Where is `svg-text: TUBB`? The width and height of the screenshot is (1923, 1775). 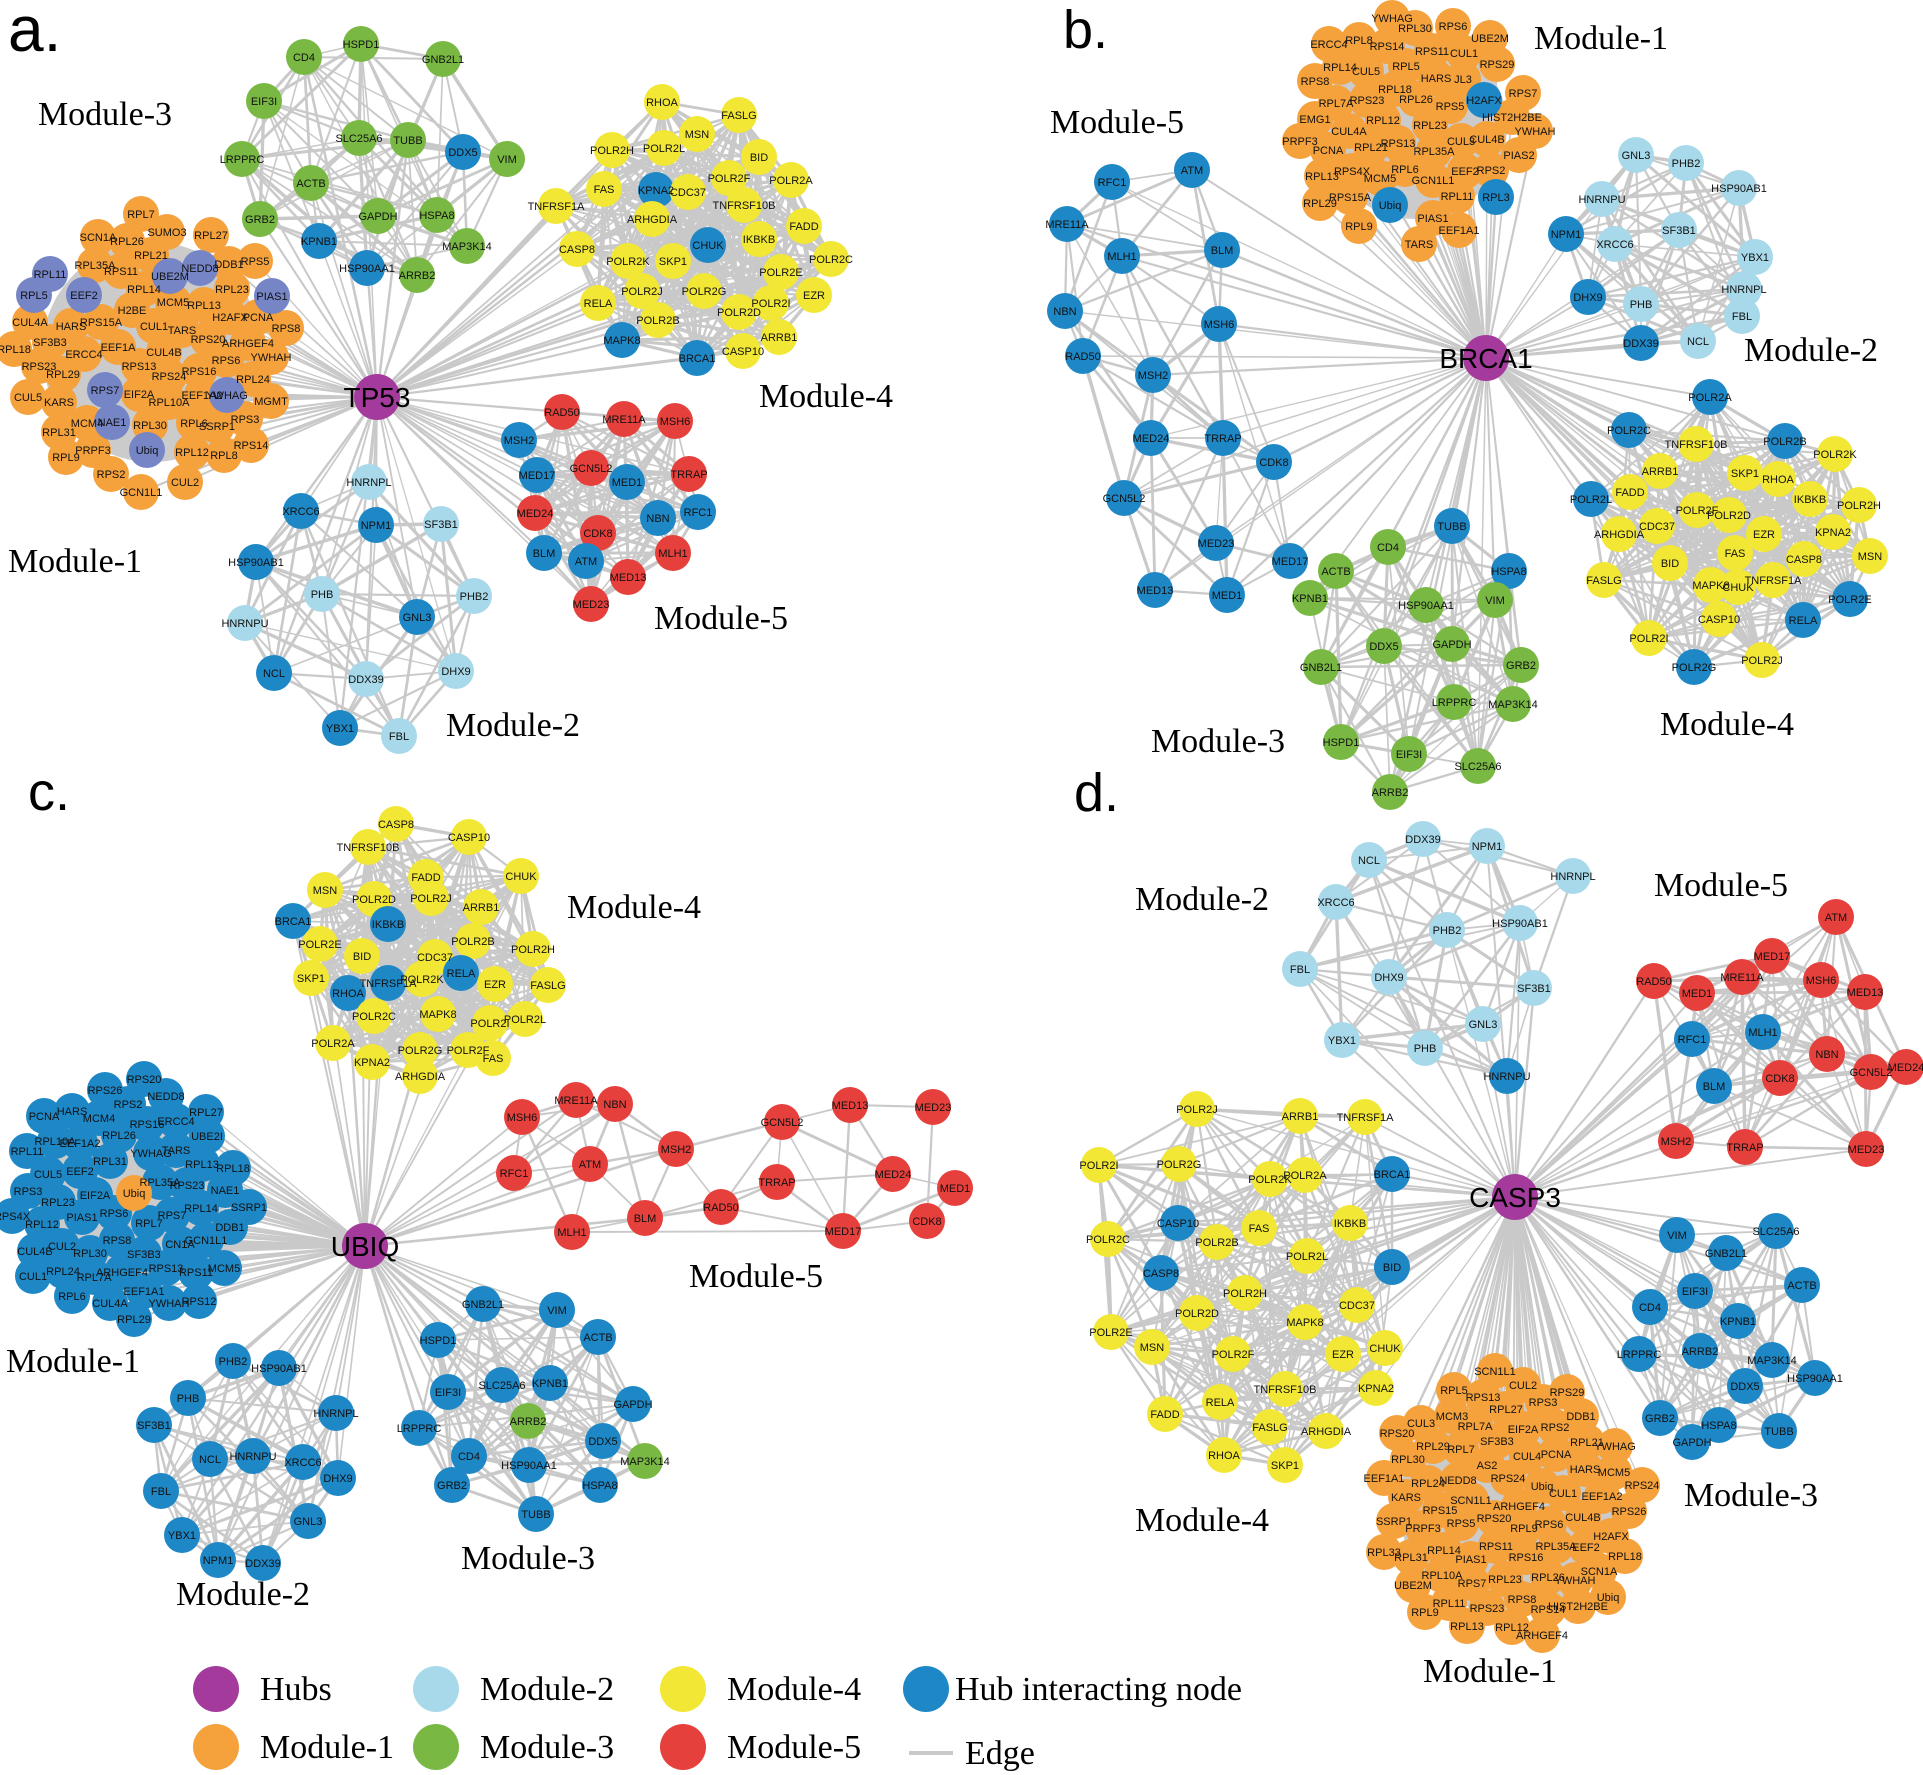
svg-text: TUBB is located at coordinates (1778, 1432).